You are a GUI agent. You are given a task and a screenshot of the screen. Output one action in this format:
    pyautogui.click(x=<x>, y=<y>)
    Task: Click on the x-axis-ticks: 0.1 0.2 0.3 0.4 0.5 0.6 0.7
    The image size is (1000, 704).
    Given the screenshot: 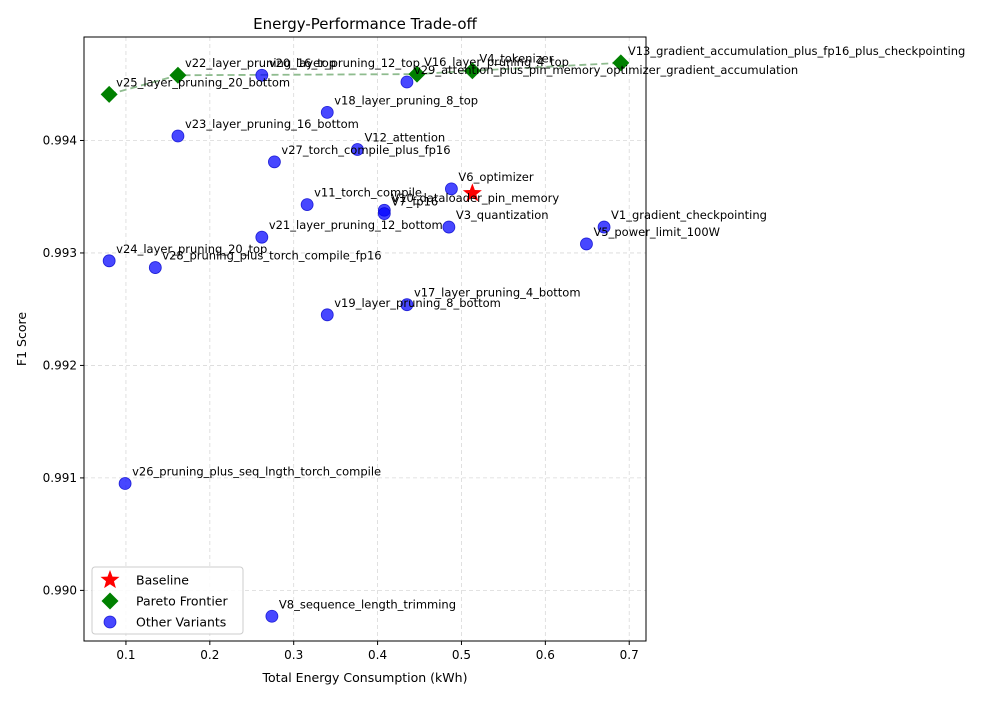 What is the action you would take?
    pyautogui.click(x=377, y=651)
    